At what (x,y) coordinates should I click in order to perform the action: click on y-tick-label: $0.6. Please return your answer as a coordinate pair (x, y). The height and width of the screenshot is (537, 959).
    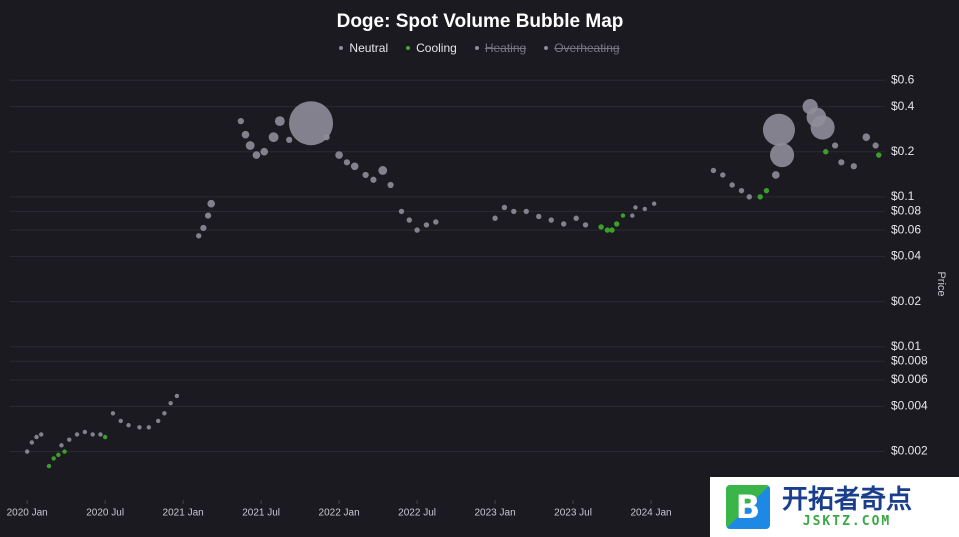
    Looking at the image, I should click on (903, 79).